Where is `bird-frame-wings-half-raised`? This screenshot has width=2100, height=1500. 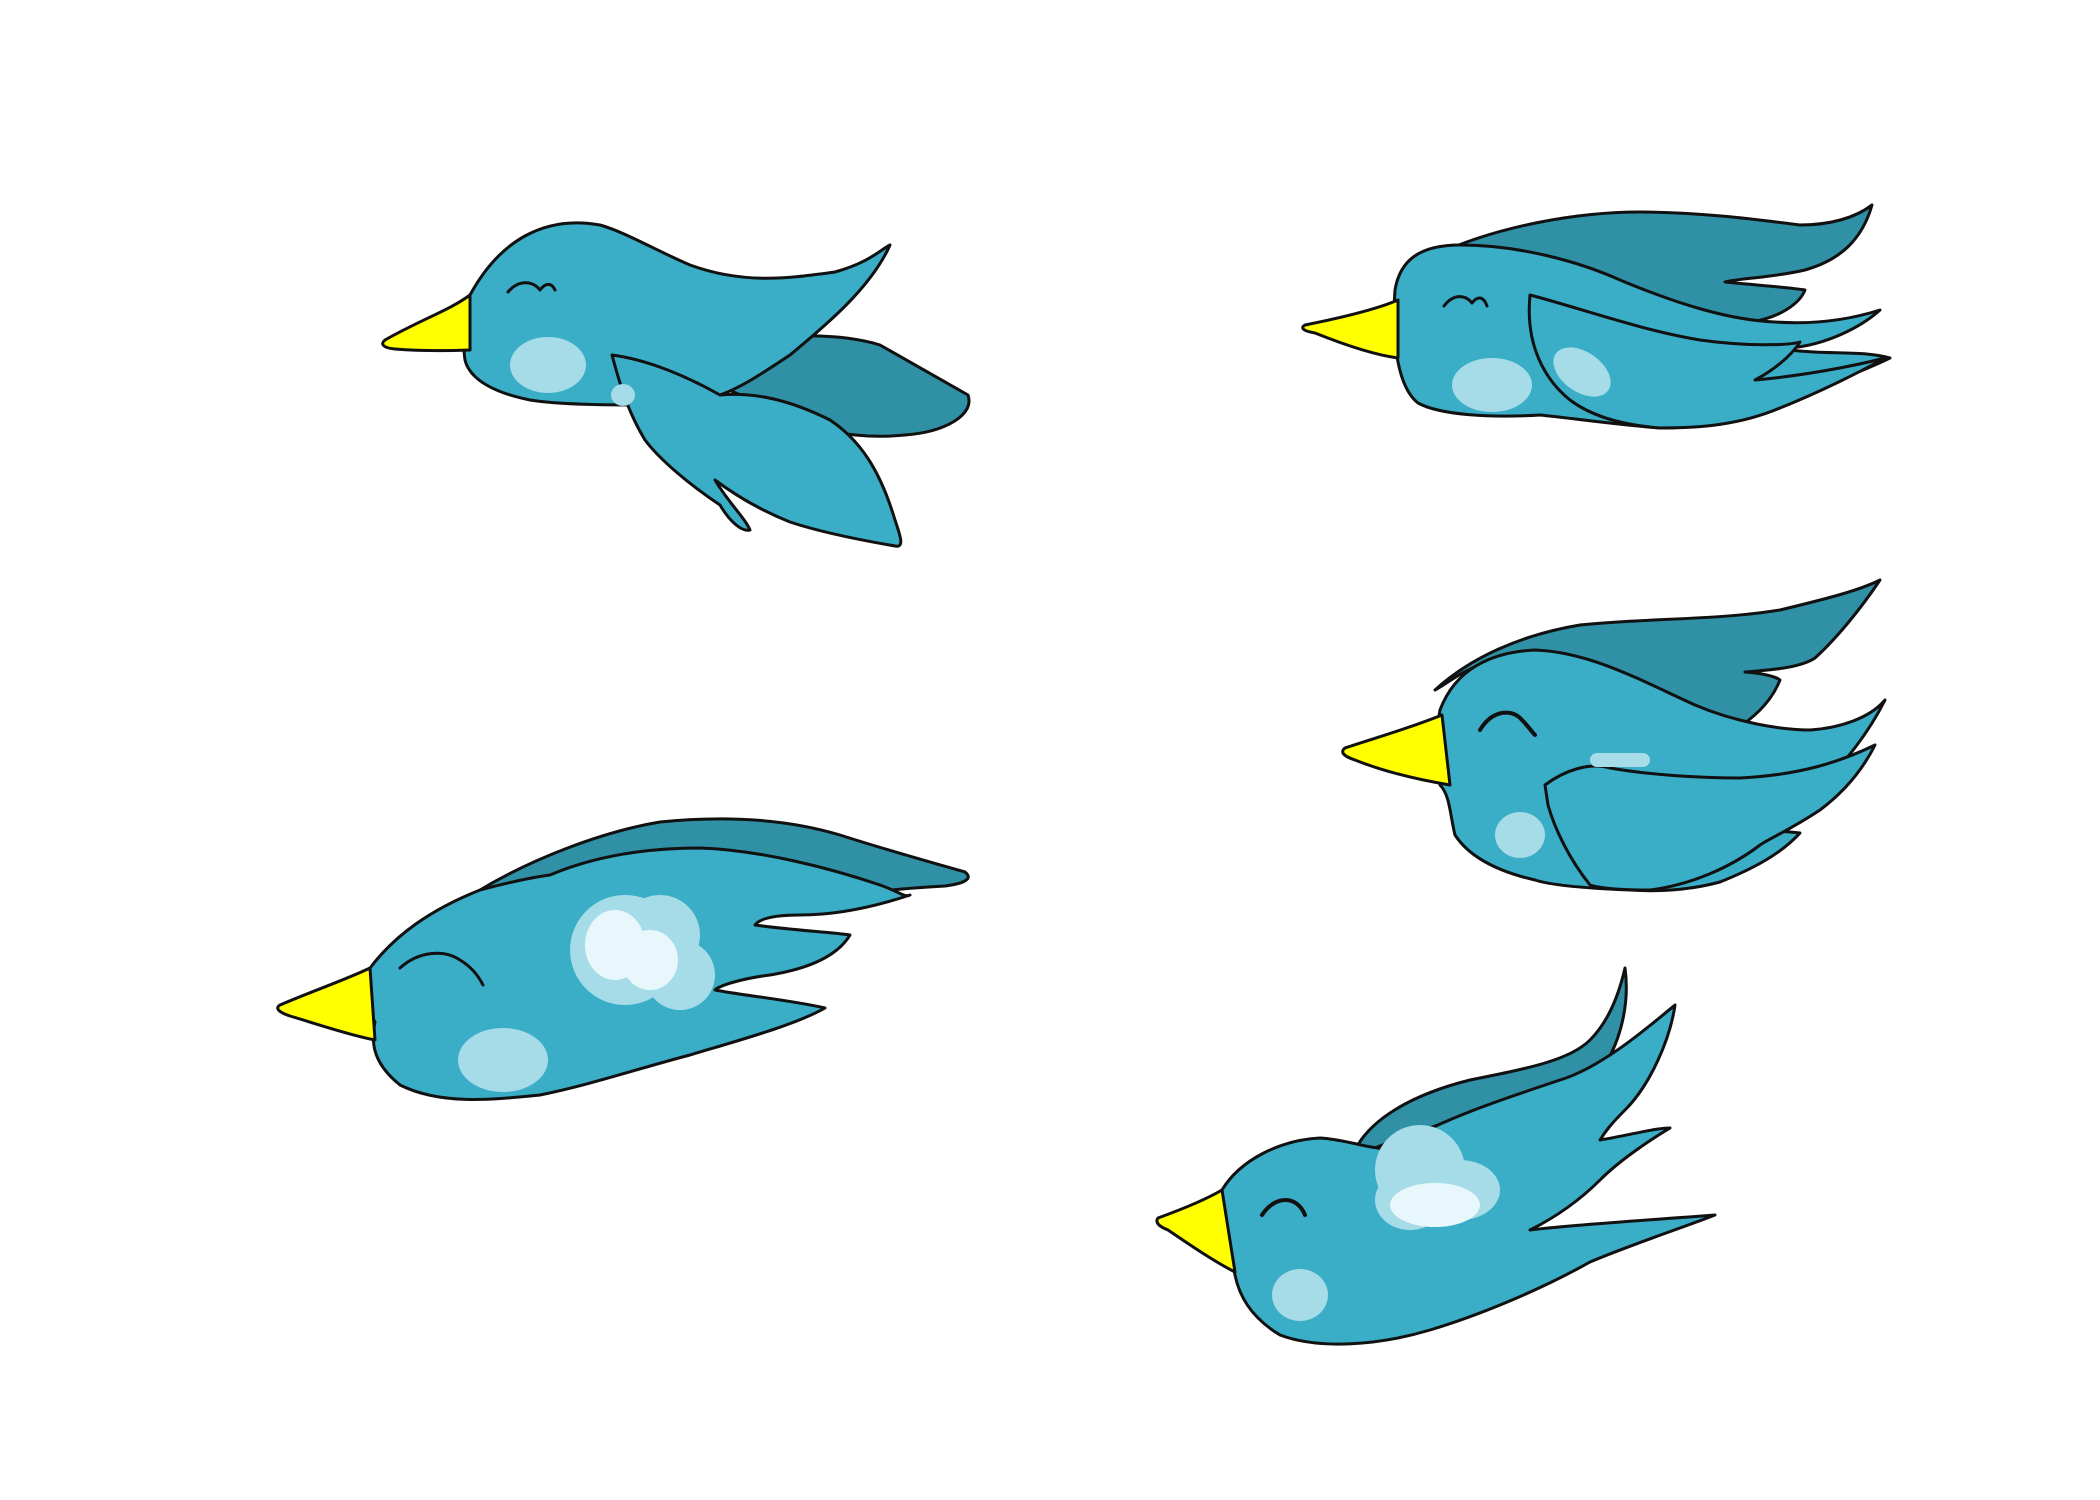
bird-frame-wings-half-raised is located at coordinates (1614, 735).